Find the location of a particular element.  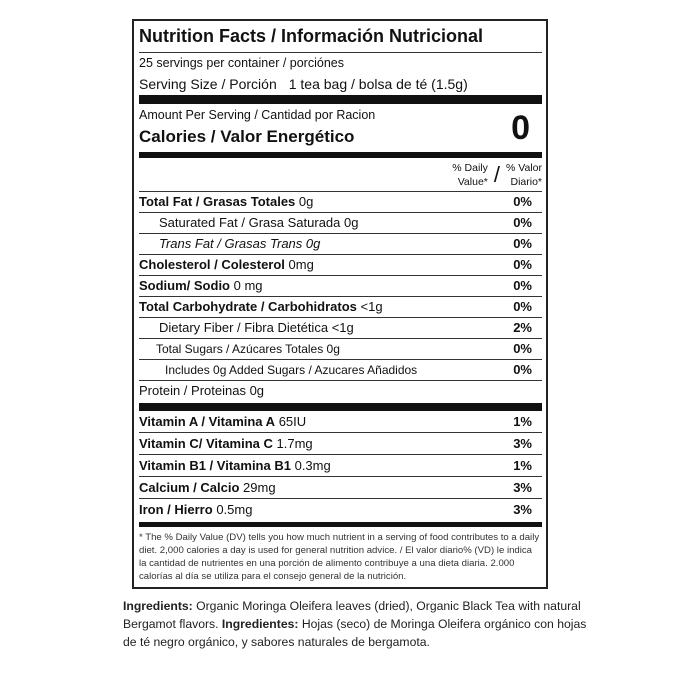

nutrient-name: Saturated Fat / Grasa Saturada 0g is located at coordinates (248, 223).